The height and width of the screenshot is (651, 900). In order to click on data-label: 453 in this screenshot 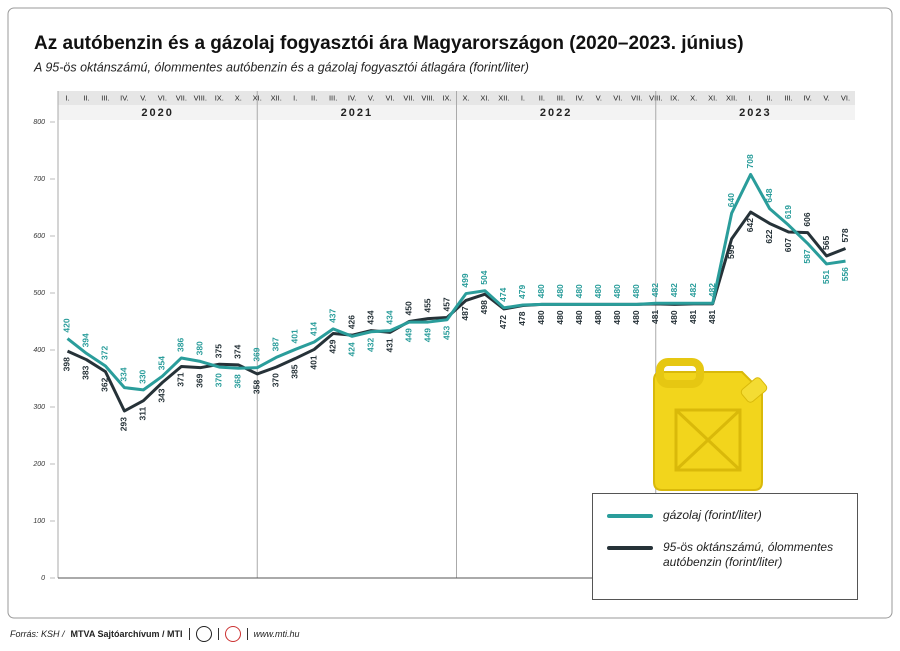, I will do `click(446, 333)`.